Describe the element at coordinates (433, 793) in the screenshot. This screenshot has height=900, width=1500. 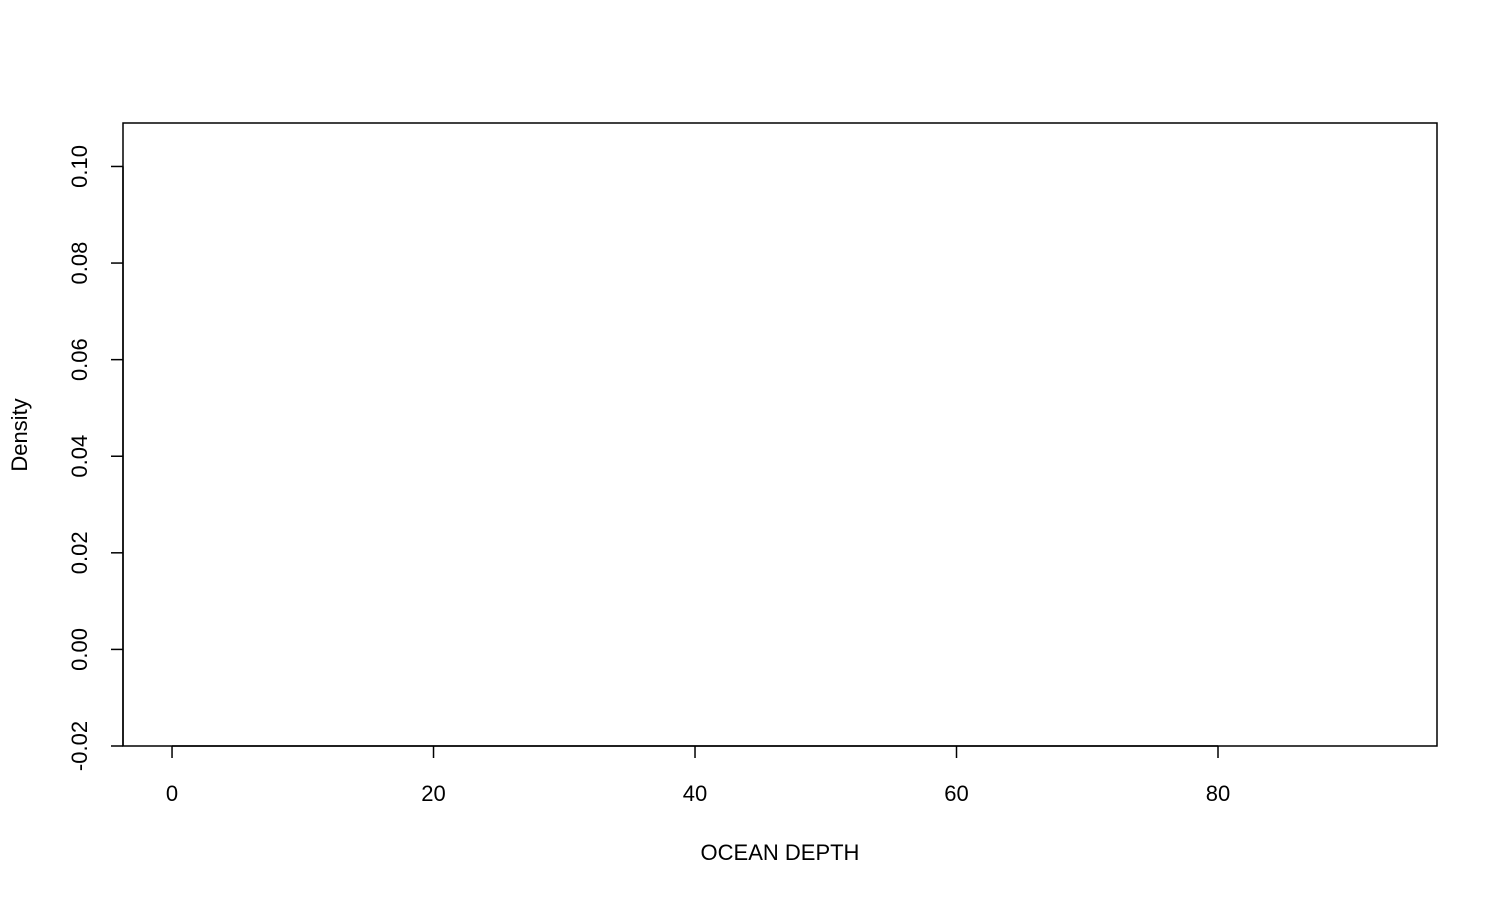
I see `x-tick-label: 20` at that location.